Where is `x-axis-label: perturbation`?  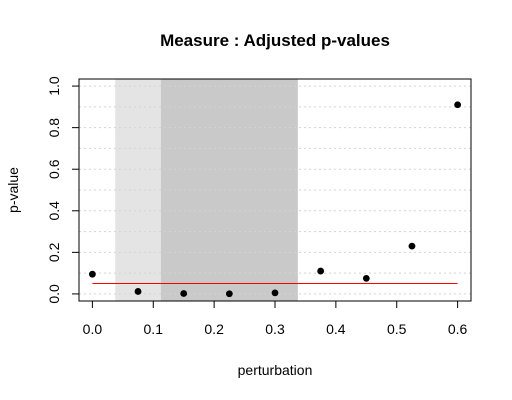
x-axis-label: perturbation is located at coordinates (275, 370).